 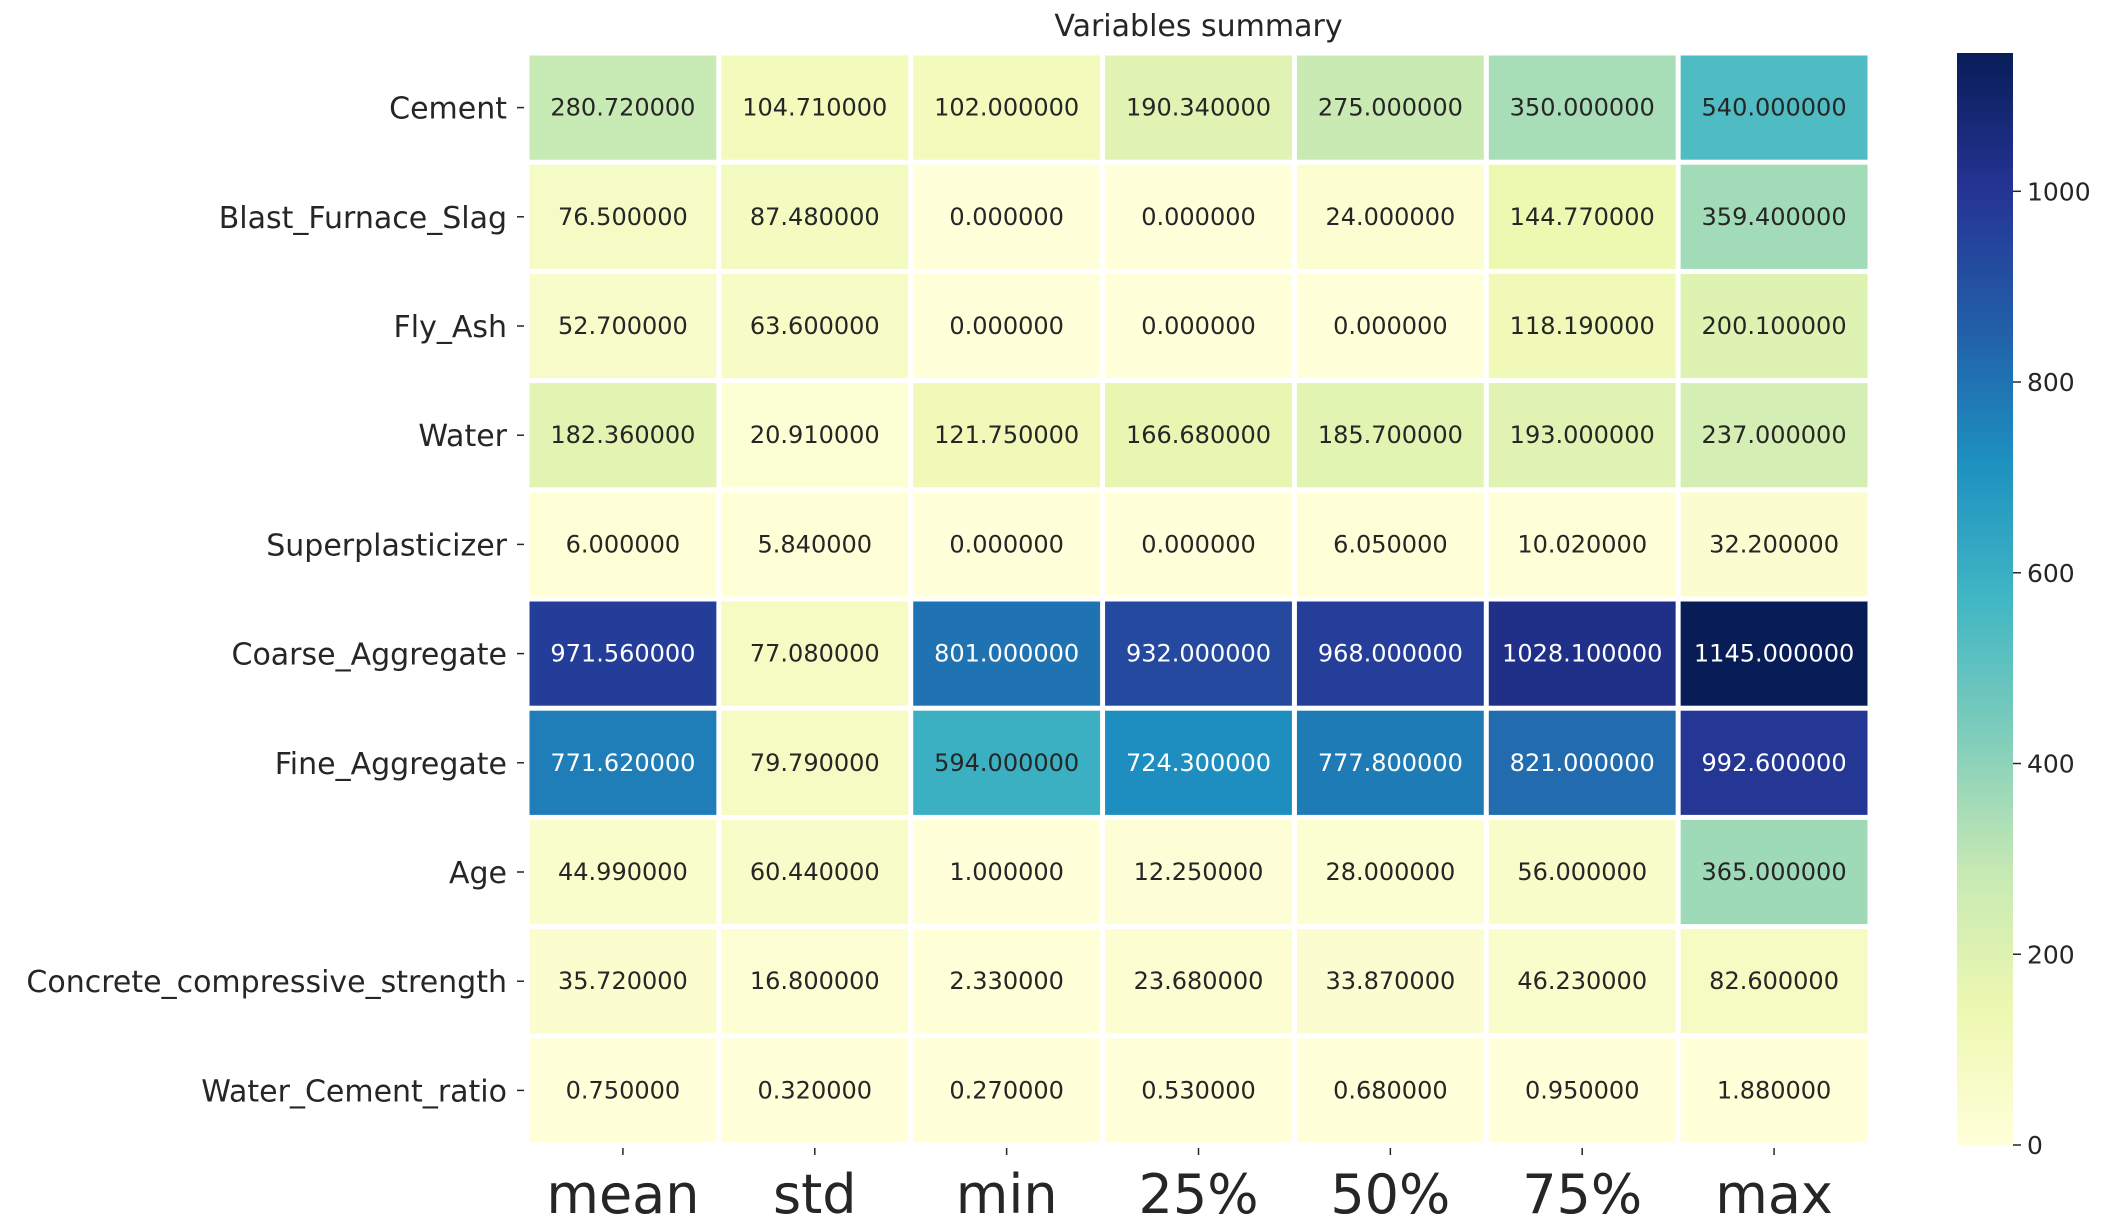 I want to click on cell-water-cement-ratio-std, so click(x=815, y=1090).